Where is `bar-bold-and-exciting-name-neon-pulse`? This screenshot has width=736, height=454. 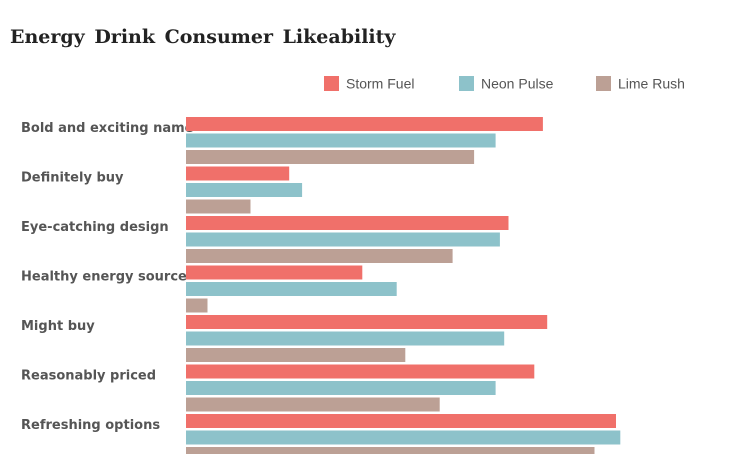
bar-bold-and-exciting-name-neon-pulse is located at coordinates (341, 140).